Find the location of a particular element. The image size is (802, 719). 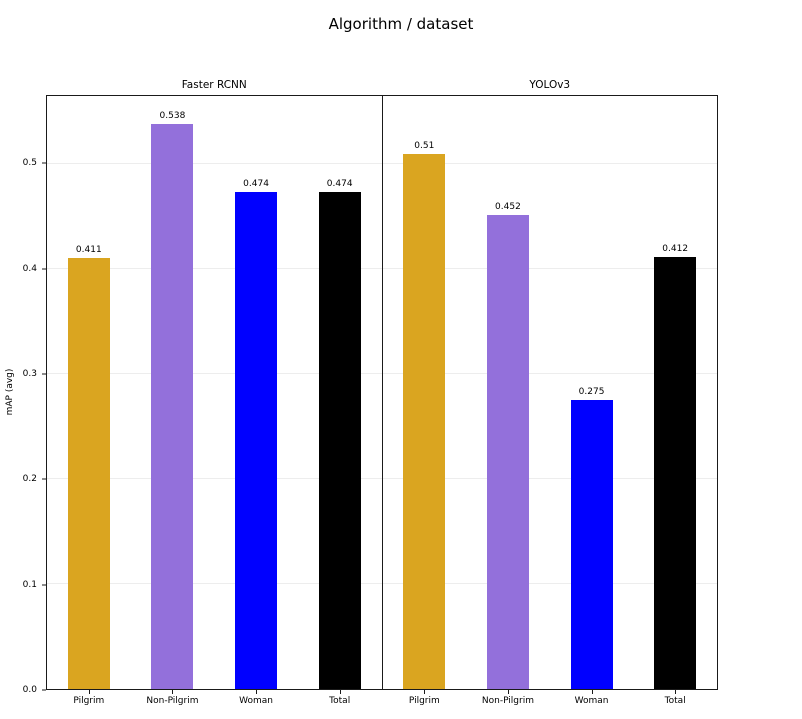

y-tick-label: 0.5 is located at coordinates (29, 163).